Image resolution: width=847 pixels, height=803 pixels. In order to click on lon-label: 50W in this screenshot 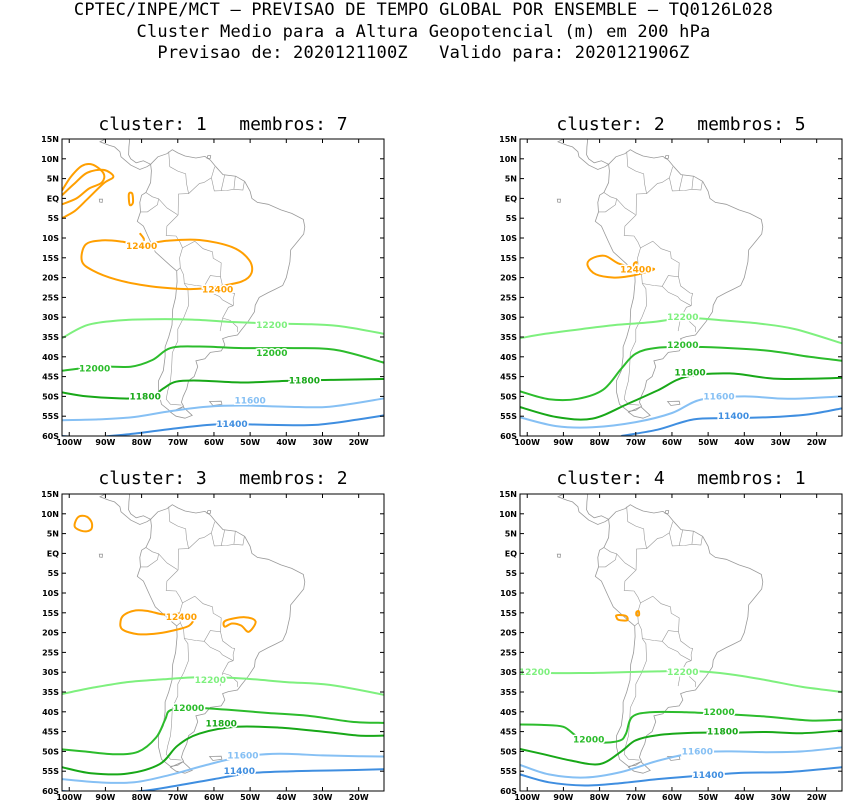, I will do `click(708, 442)`.